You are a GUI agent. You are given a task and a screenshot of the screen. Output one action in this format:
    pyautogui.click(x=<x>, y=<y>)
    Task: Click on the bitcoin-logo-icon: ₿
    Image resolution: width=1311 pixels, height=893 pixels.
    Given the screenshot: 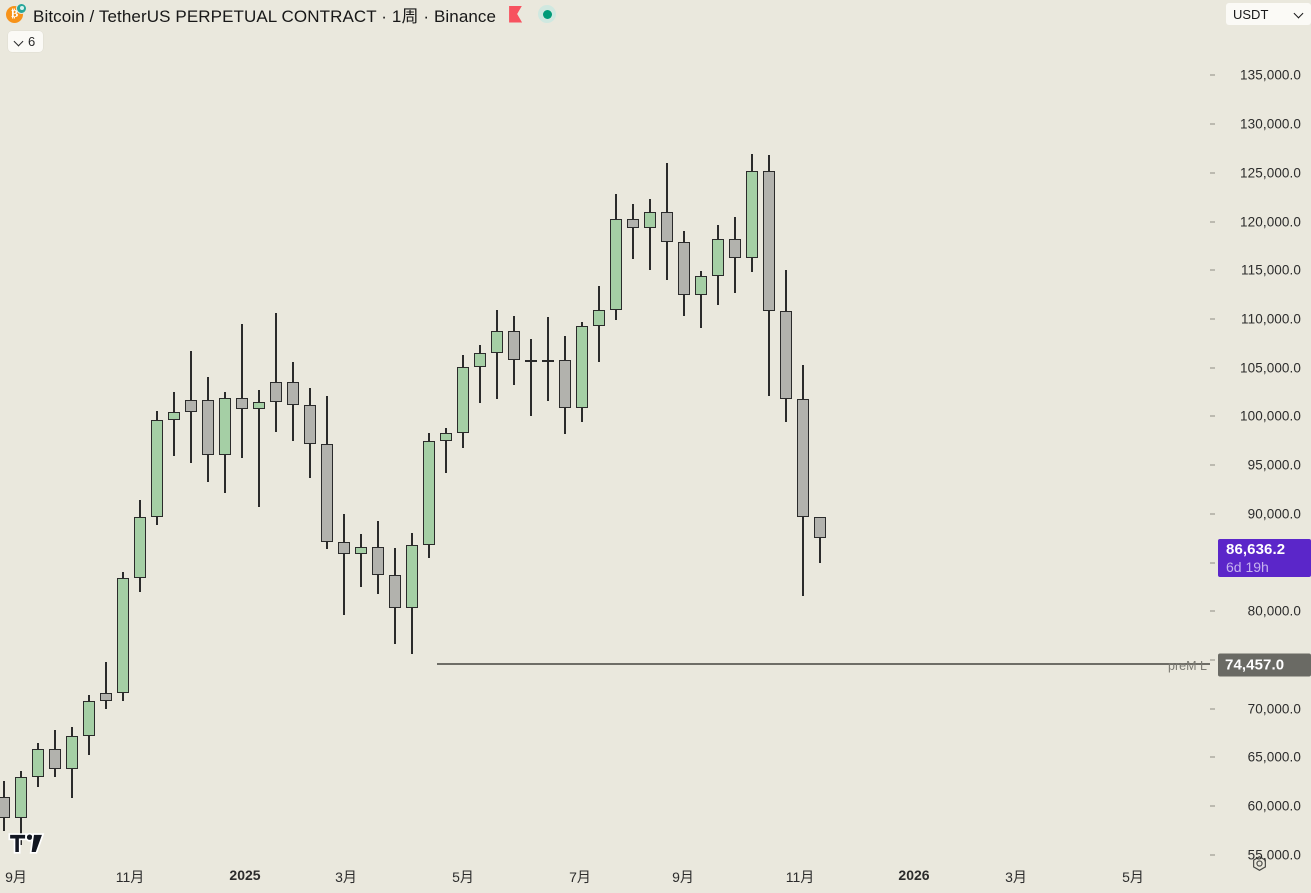 What is the action you would take?
    pyautogui.click(x=16, y=13)
    